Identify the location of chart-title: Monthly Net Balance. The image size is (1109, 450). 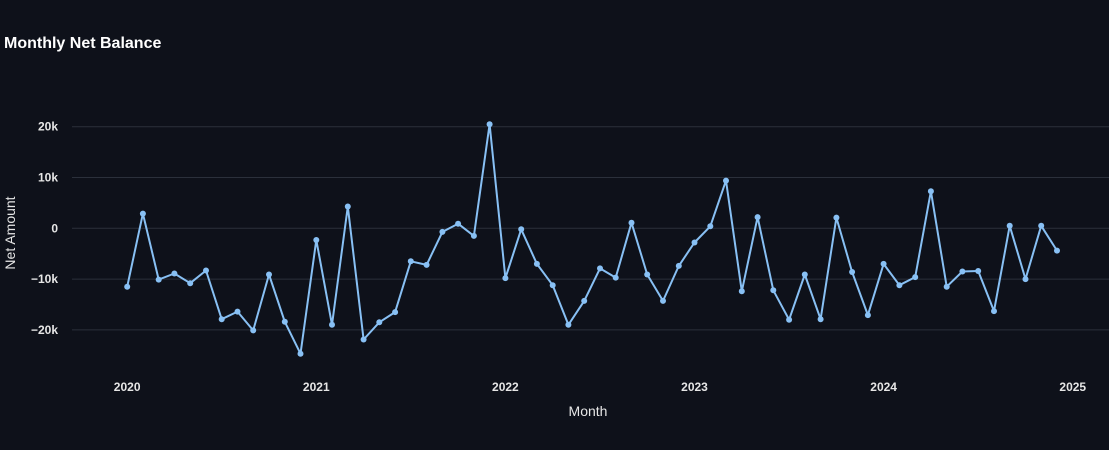
(83, 43).